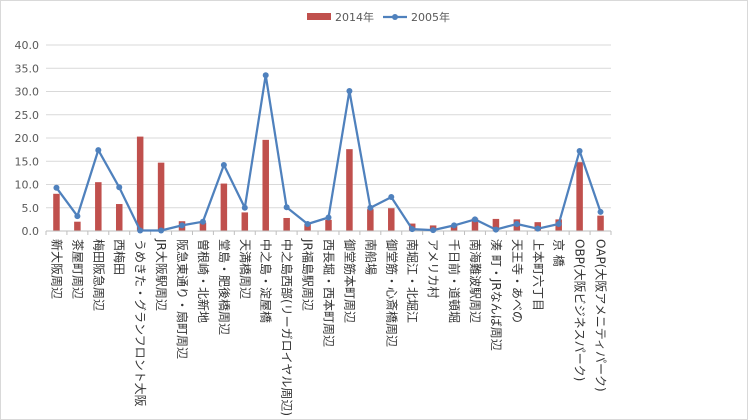 This screenshot has height=420, width=748. What do you see at coordinates (56, 269) in the screenshot?
I see `category-label: 新大阪周辺` at bounding box center [56, 269].